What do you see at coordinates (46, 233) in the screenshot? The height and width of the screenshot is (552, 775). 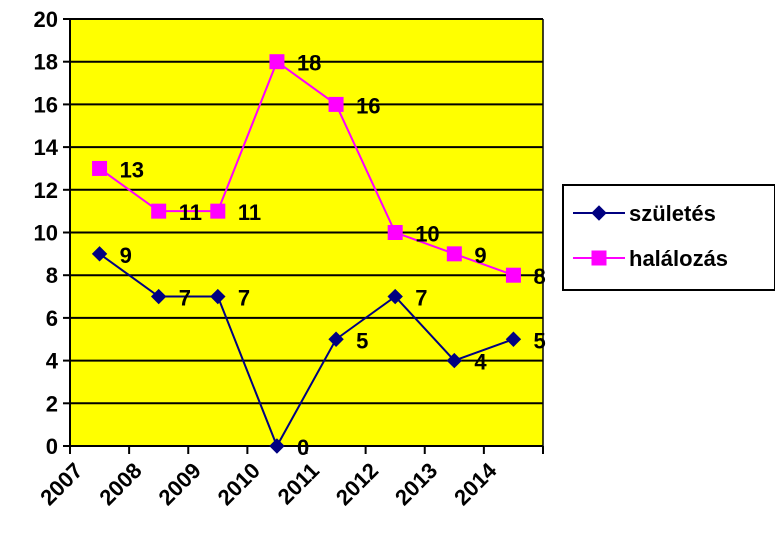 I see `y-tick-label: 10` at bounding box center [46, 233].